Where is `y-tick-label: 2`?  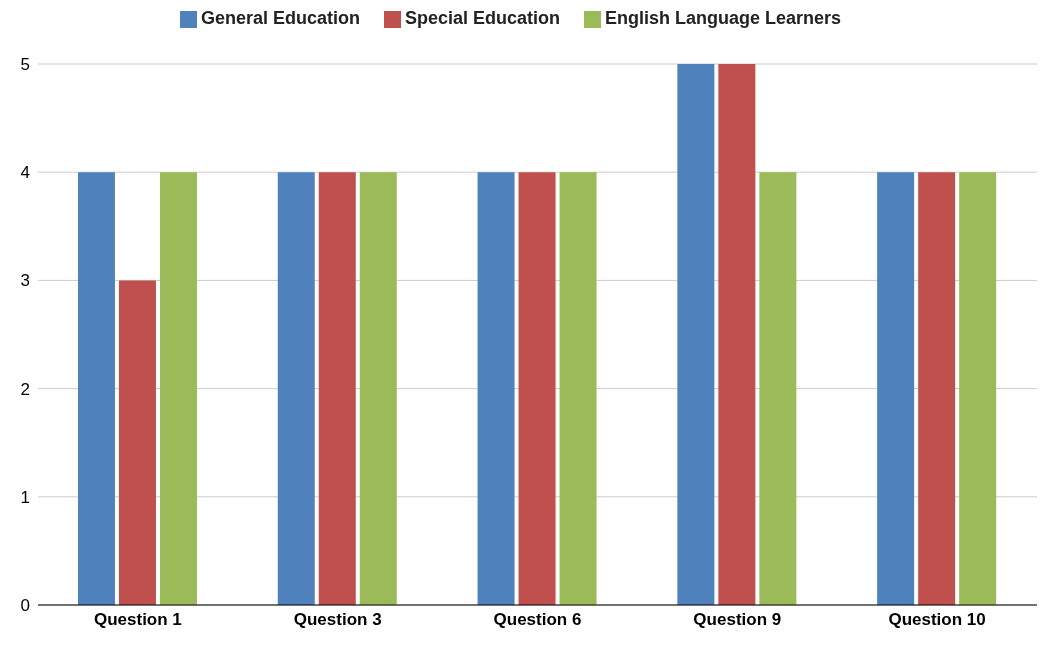 y-tick-label: 2 is located at coordinates (25, 389).